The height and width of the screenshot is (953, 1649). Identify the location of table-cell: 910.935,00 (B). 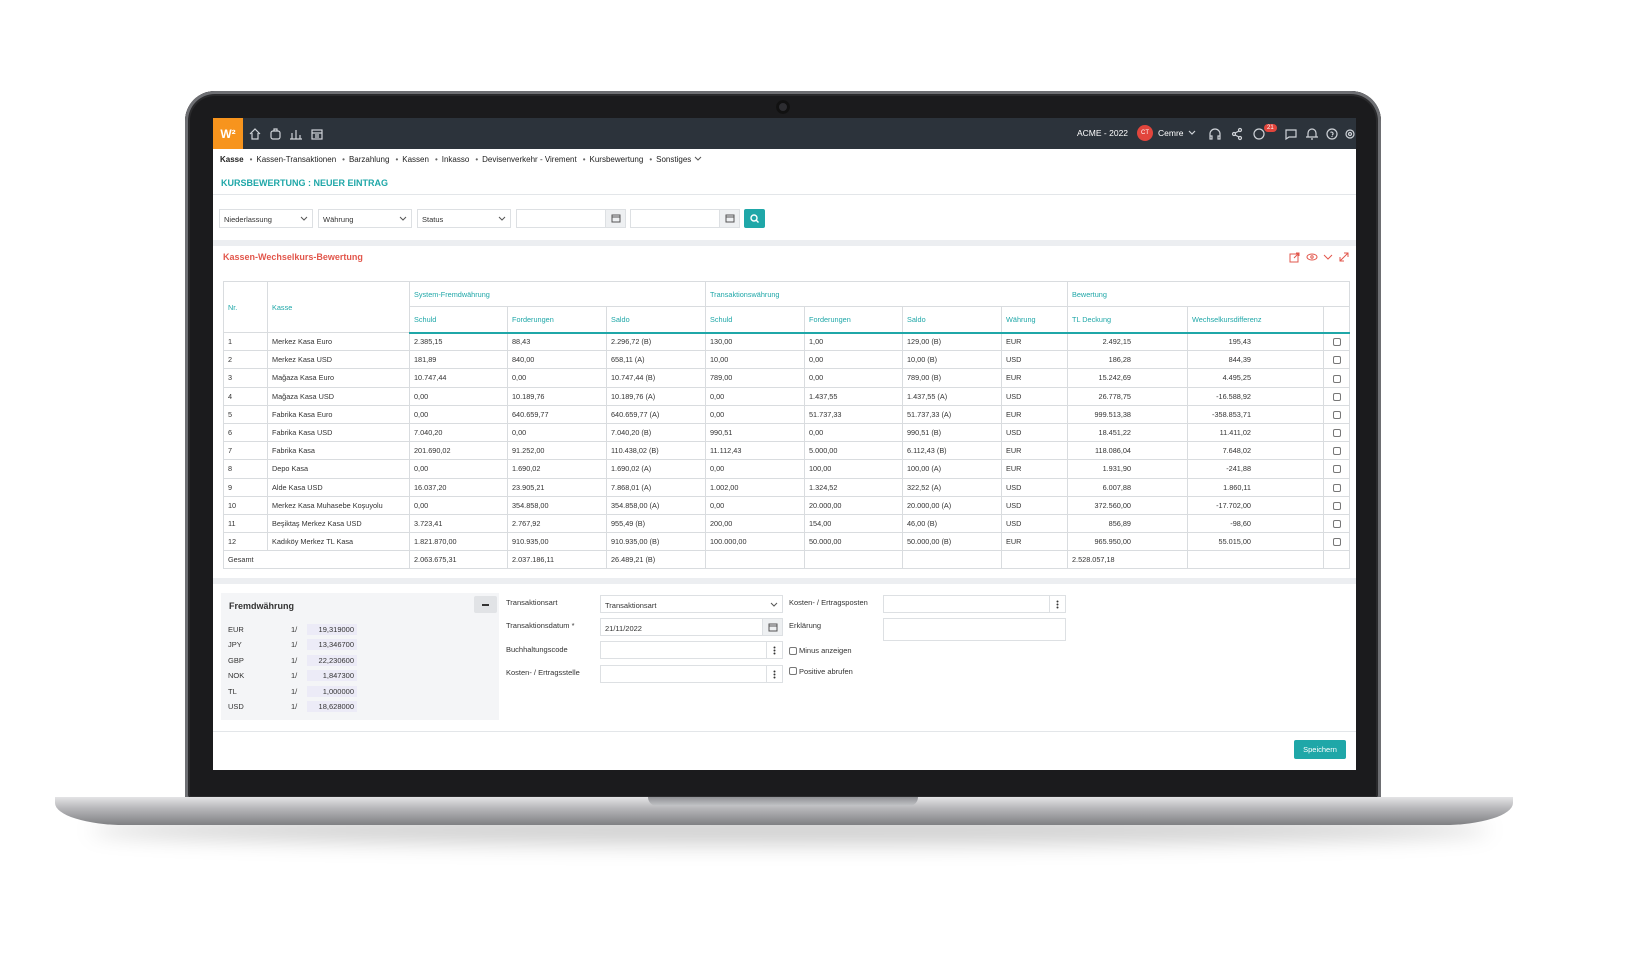
(656, 542).